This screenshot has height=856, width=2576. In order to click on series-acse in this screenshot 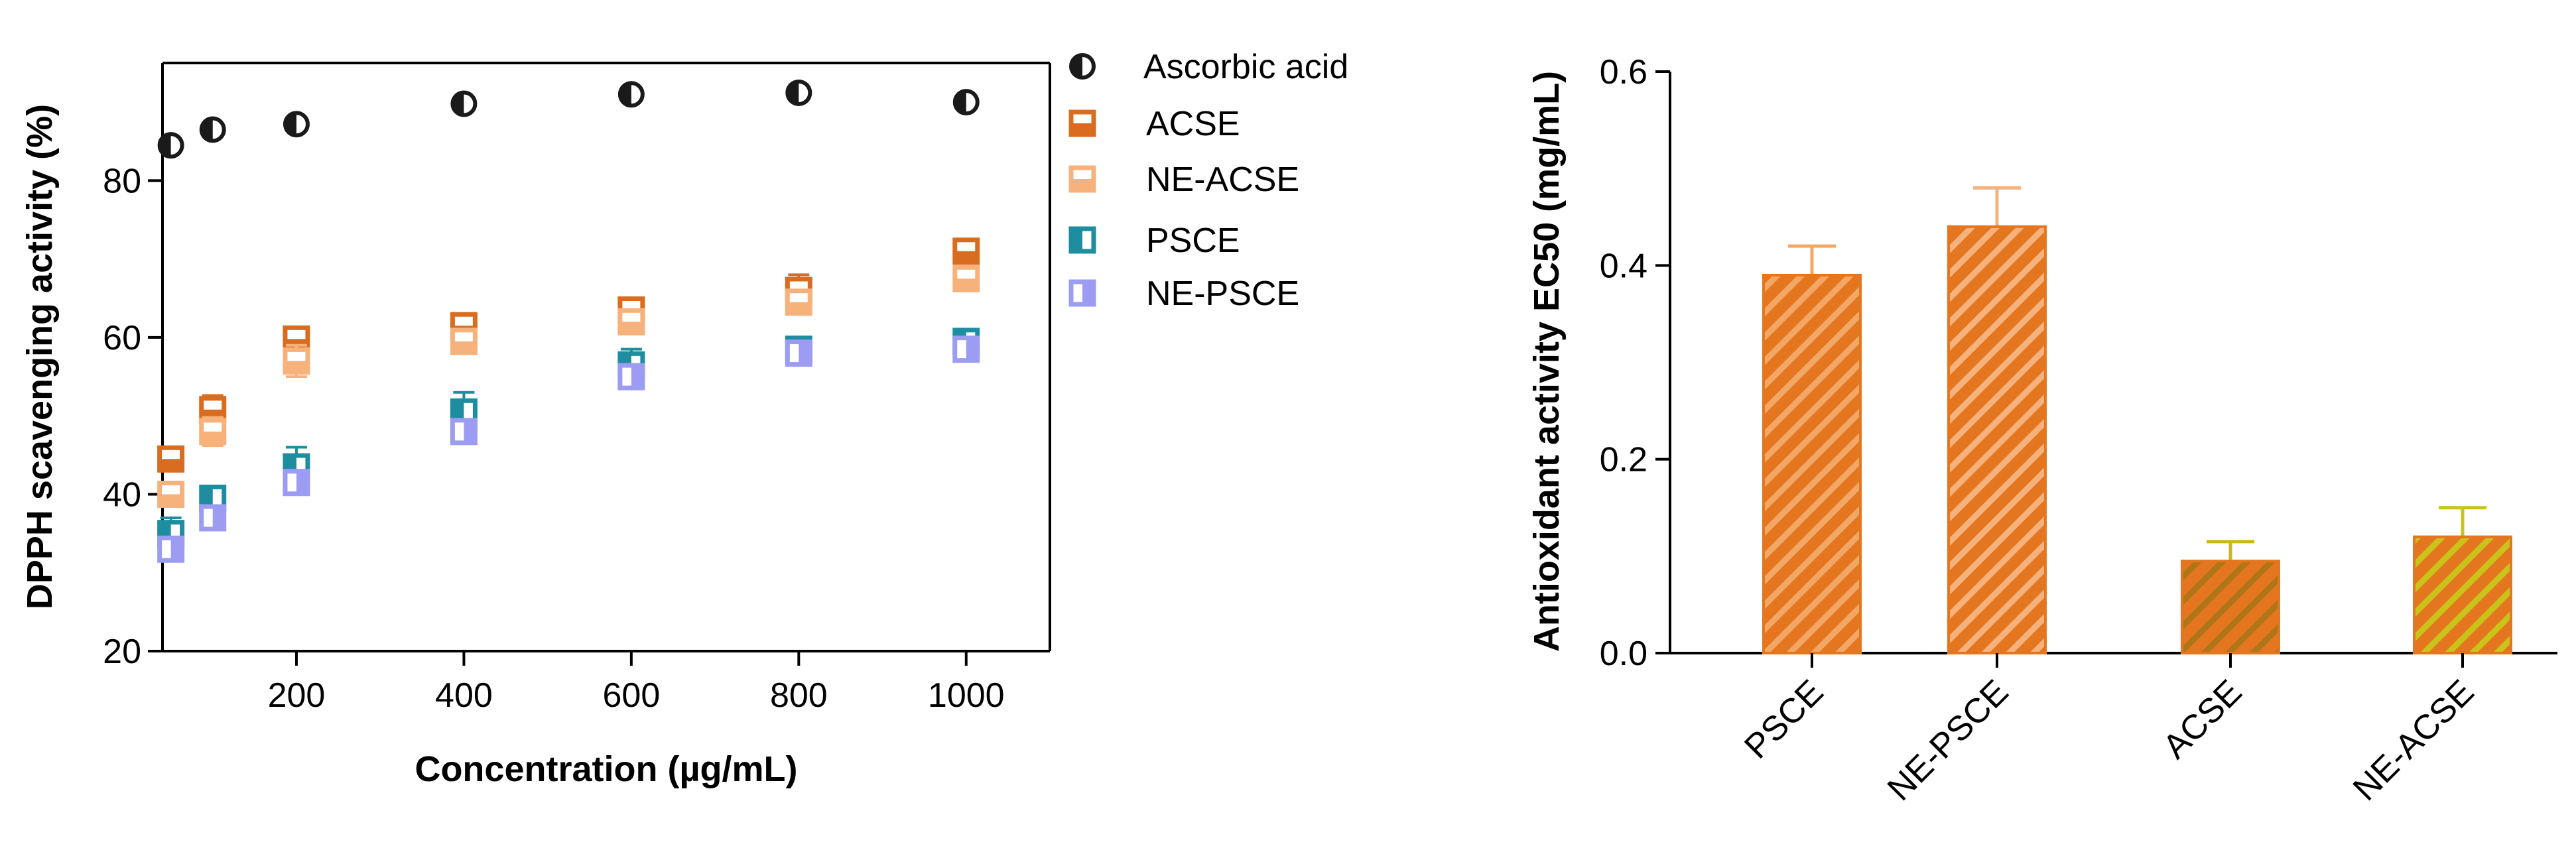, I will do `click(569, 355)`.